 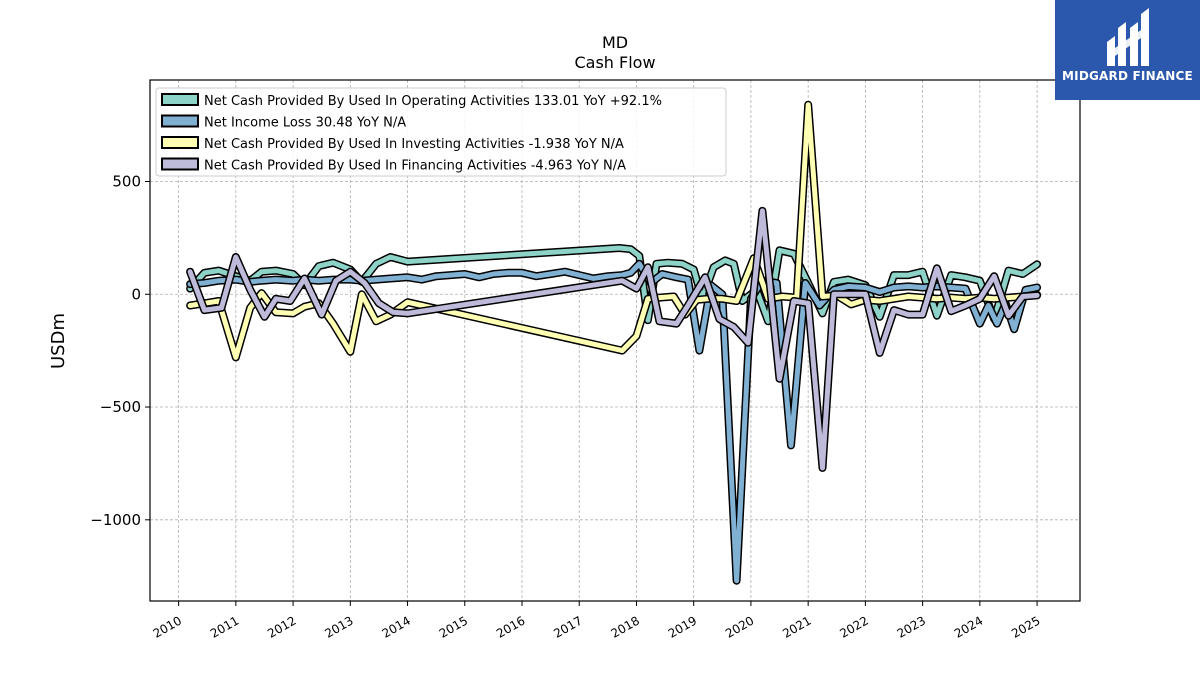 I want to click on y-tick-label: −1000, so click(x=115, y=520).